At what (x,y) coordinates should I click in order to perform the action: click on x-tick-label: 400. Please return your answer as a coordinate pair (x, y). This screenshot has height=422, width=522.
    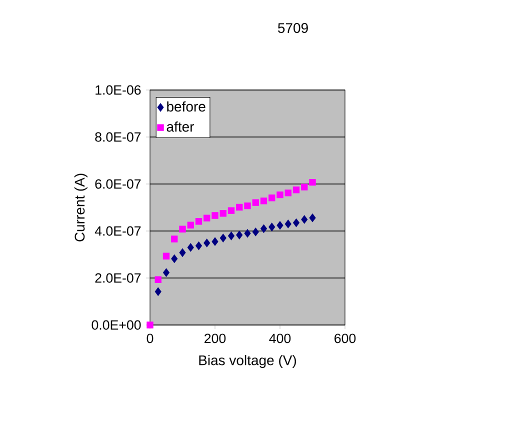
    Looking at the image, I should click on (280, 339).